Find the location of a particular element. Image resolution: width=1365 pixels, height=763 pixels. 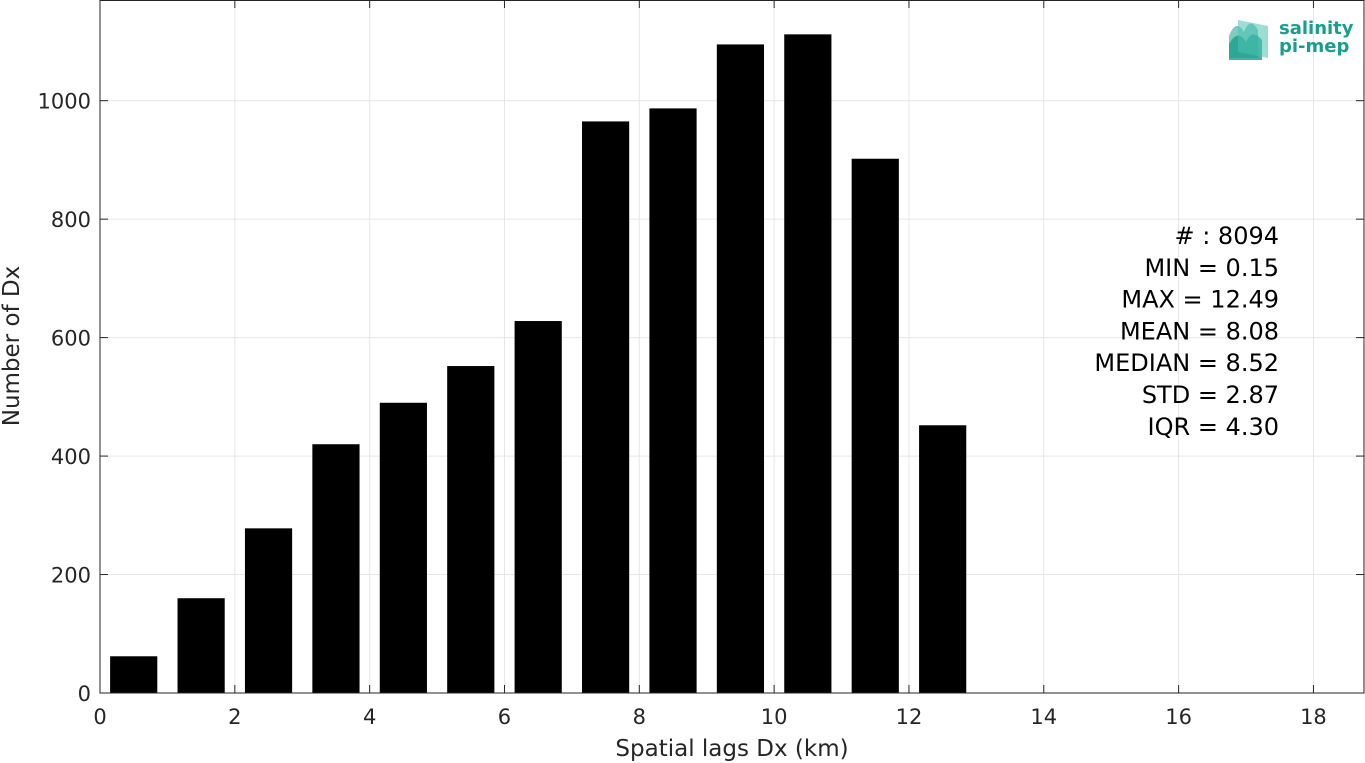

statistic-line: MEAN = 8.08 is located at coordinates (1199, 331).